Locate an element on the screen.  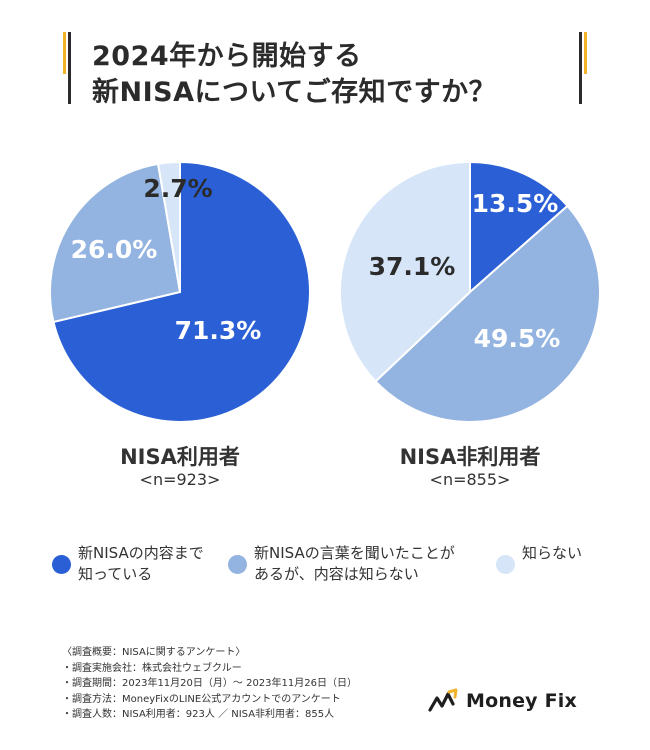
pie-1-value-label-2: 26.0% is located at coordinates (114, 249).